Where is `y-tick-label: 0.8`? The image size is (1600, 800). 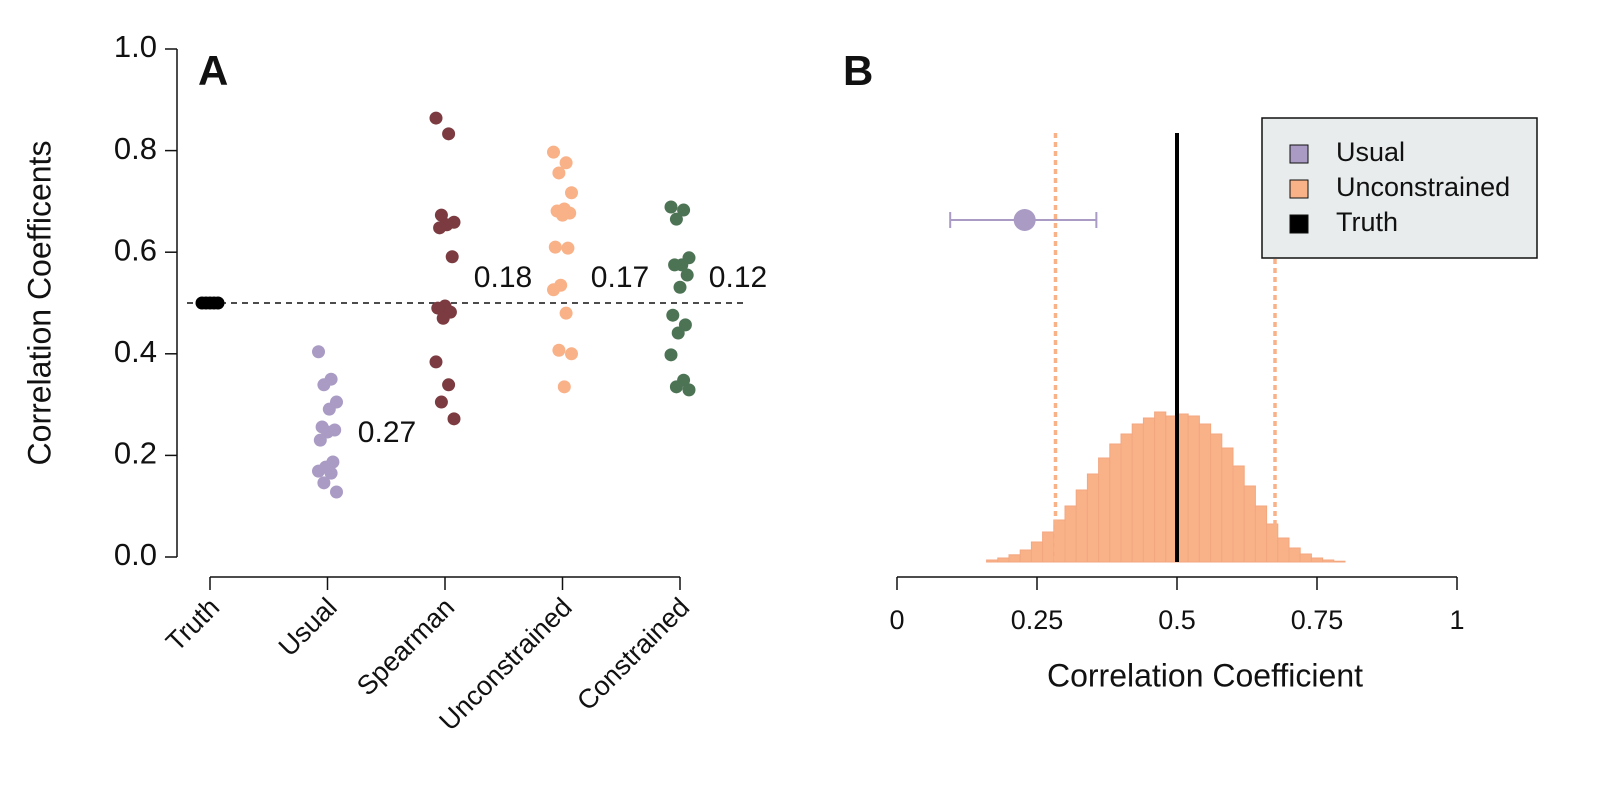
y-tick-label: 0.8 is located at coordinates (135, 148).